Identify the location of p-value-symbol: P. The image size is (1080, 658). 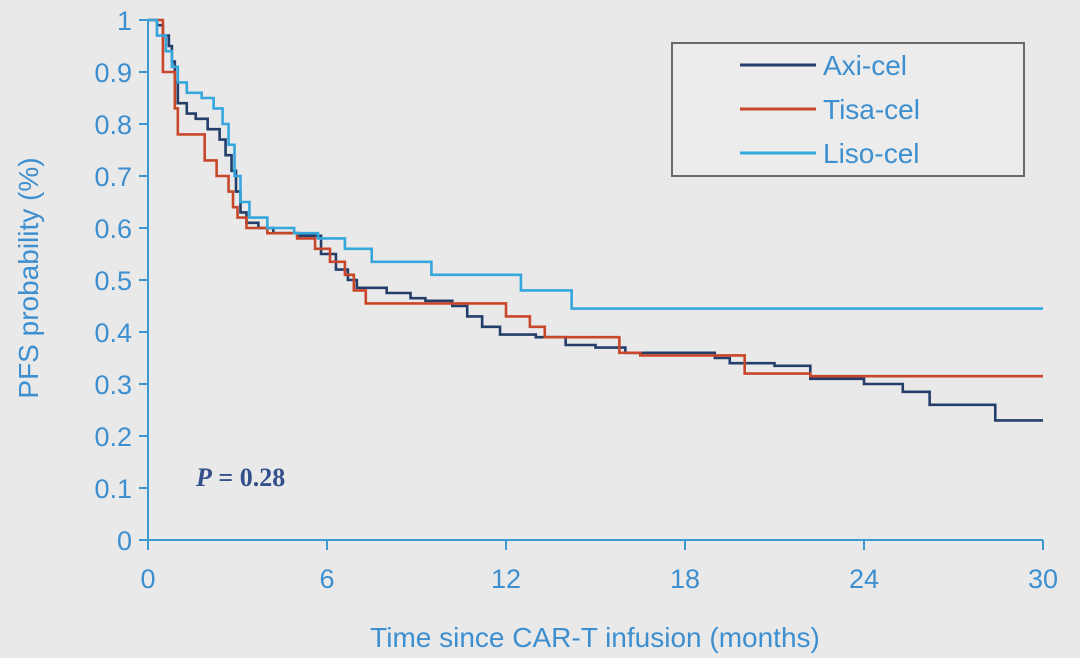
(204, 477).